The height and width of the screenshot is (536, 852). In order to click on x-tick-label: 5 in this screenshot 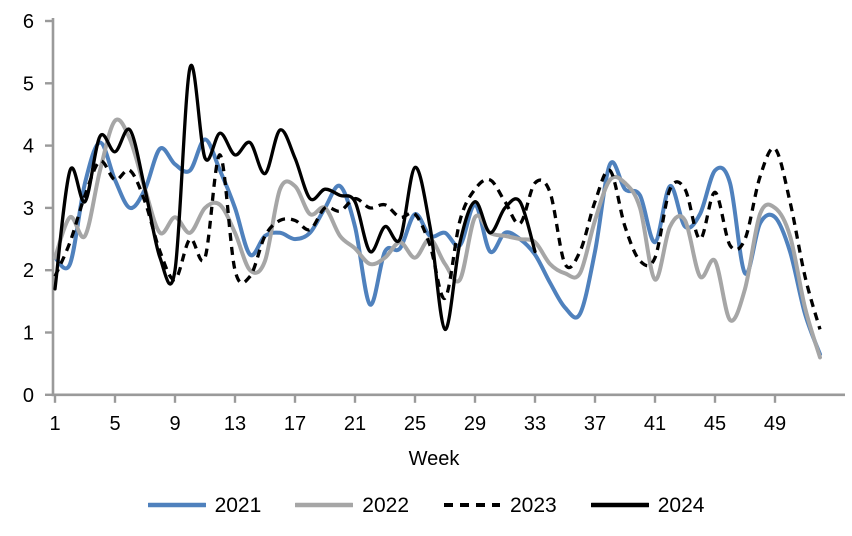, I will do `click(114, 424)`.